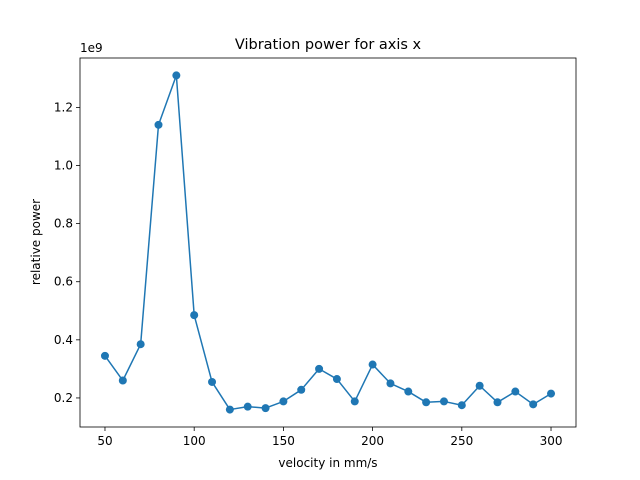  I want to click on y-tick-label: 0.8, so click(63, 224).